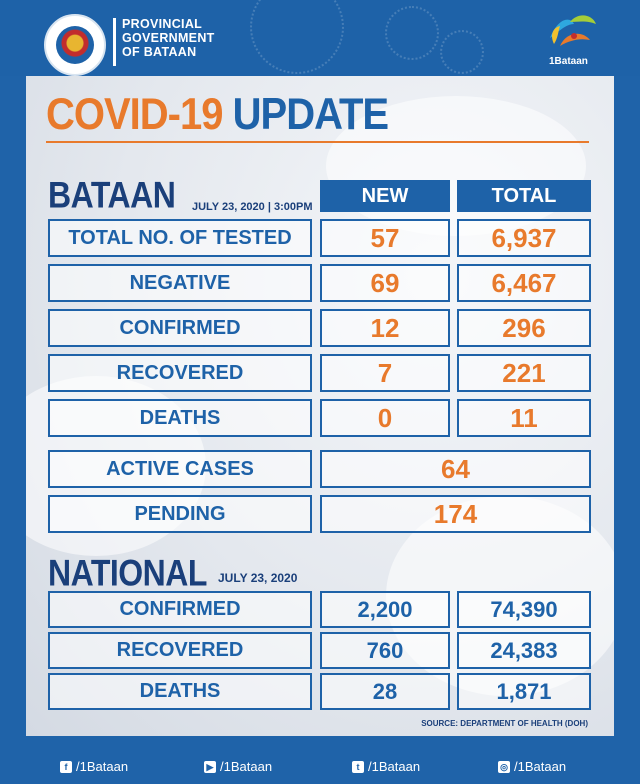  I want to click on page-title: COVID-19 UPDATE, so click(217, 115).